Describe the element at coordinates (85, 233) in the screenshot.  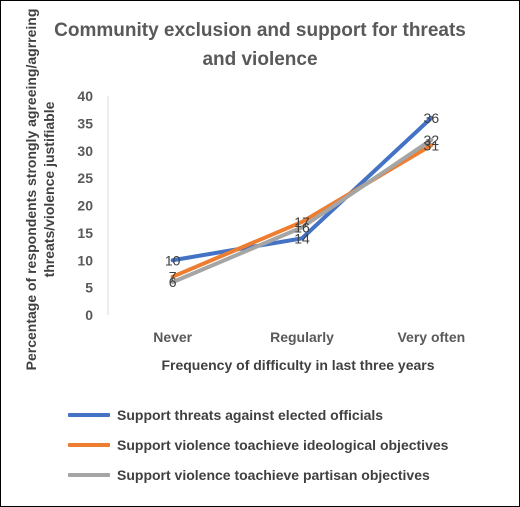
I see `y-tick-label: 15` at that location.